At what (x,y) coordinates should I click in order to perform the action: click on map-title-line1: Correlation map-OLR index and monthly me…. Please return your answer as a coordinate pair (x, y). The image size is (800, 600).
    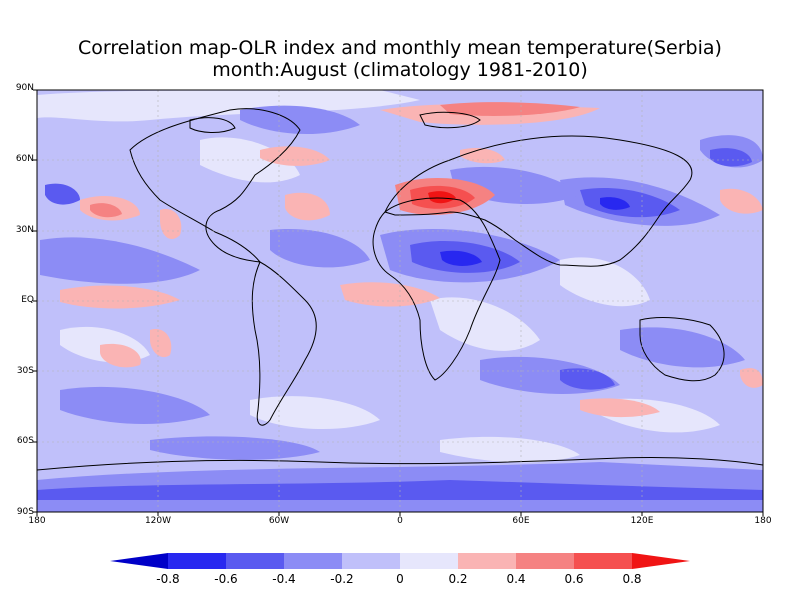
    Looking at the image, I should click on (400, 48).